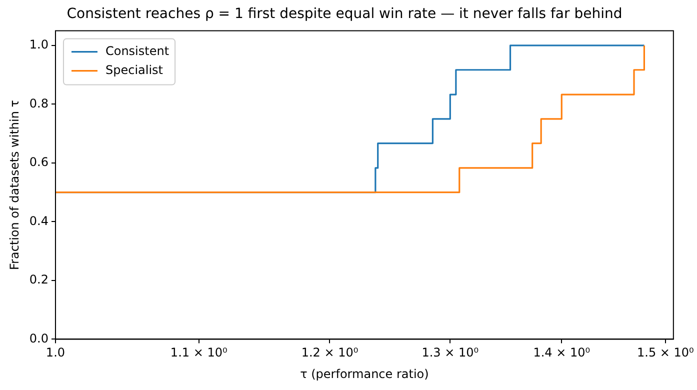 This screenshot has height=390, width=697. Describe the element at coordinates (561, 353) in the screenshot. I see `x-tick-label: 1.4 × 10⁰` at that location.